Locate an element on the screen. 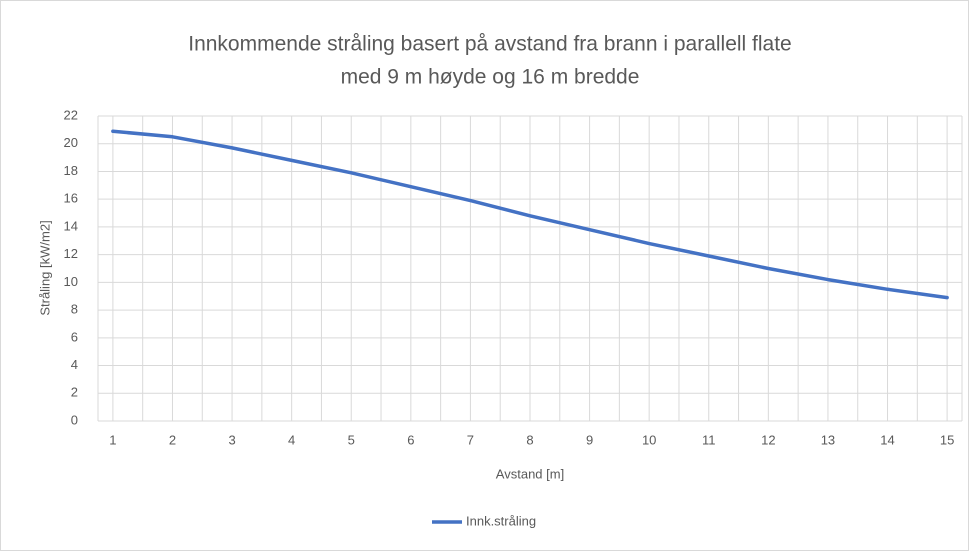 Image resolution: width=971 pixels, height=552 pixels. y-tick-label: 20 is located at coordinates (71, 142).